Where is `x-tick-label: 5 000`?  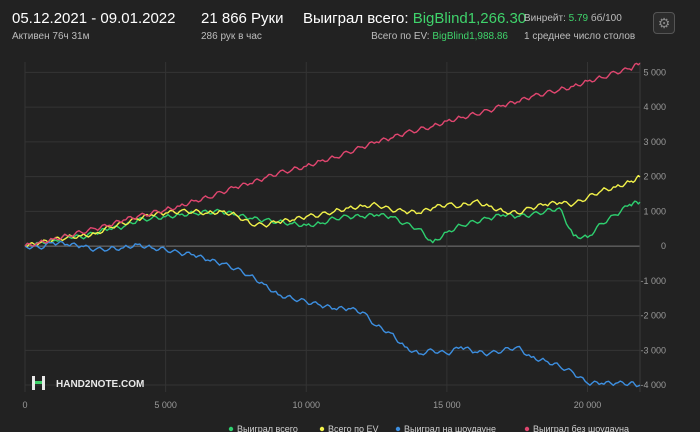 x-tick-label: 5 000 is located at coordinates (165, 405).